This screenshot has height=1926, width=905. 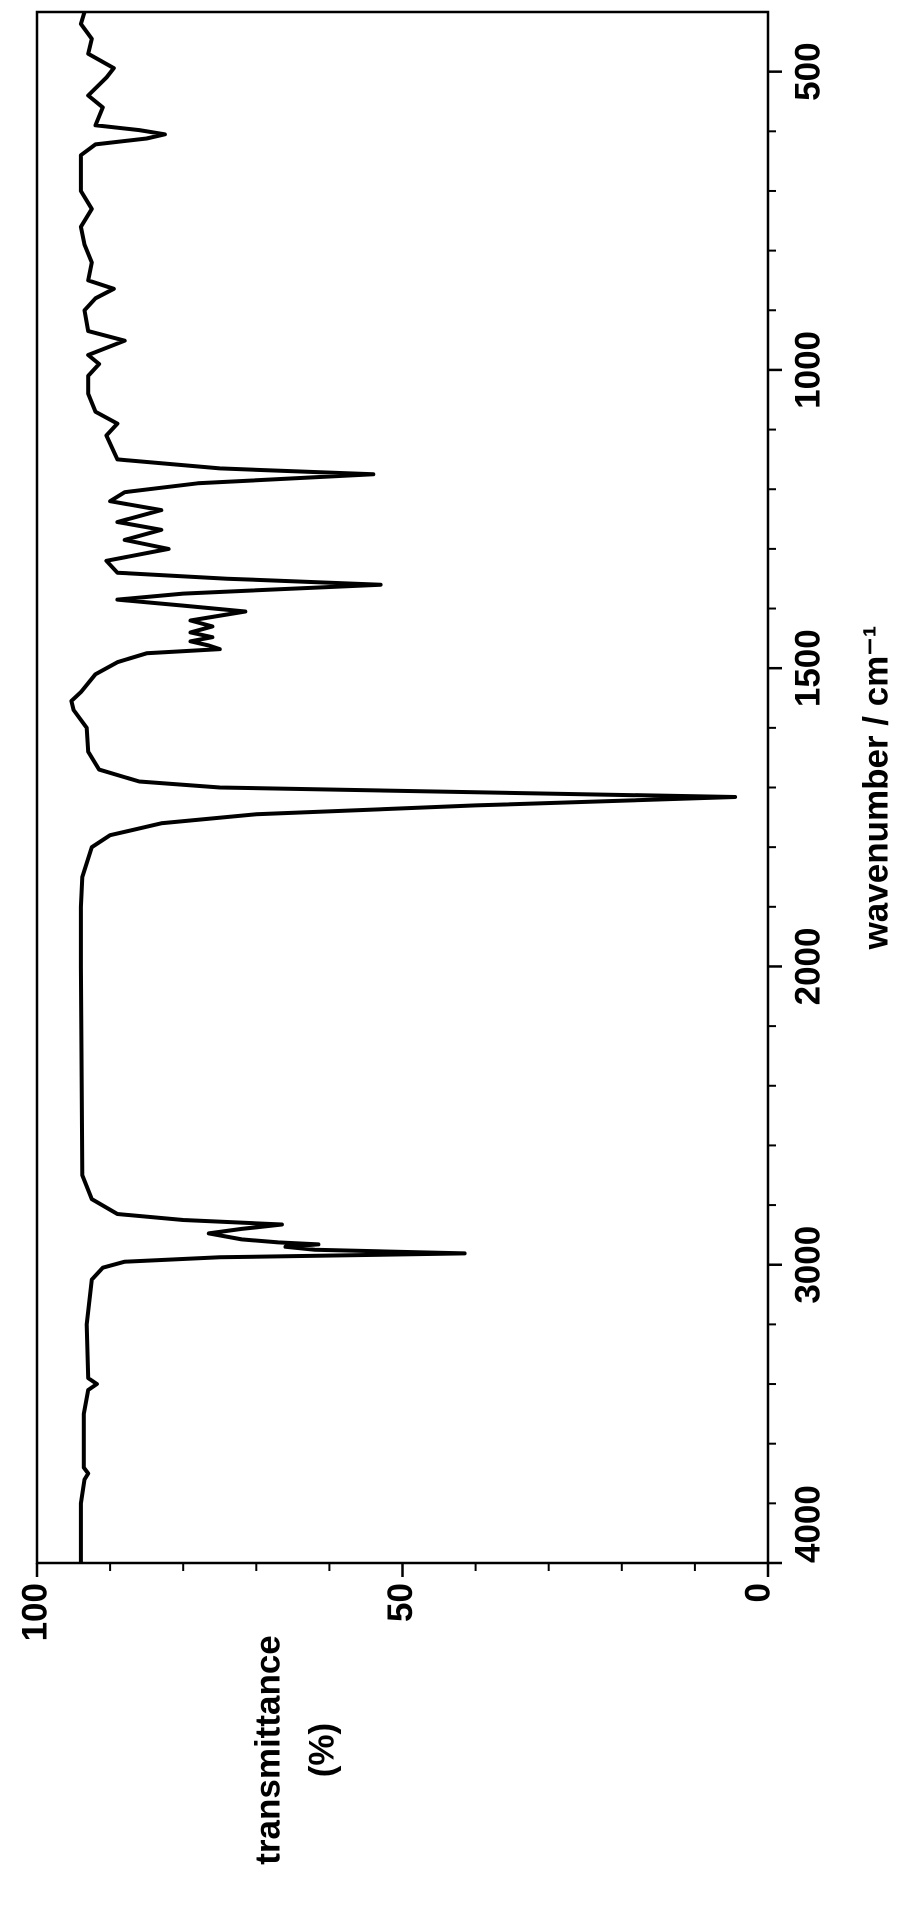 What do you see at coordinates (807, 370) in the screenshot?
I see `x-tick-label: 1000` at bounding box center [807, 370].